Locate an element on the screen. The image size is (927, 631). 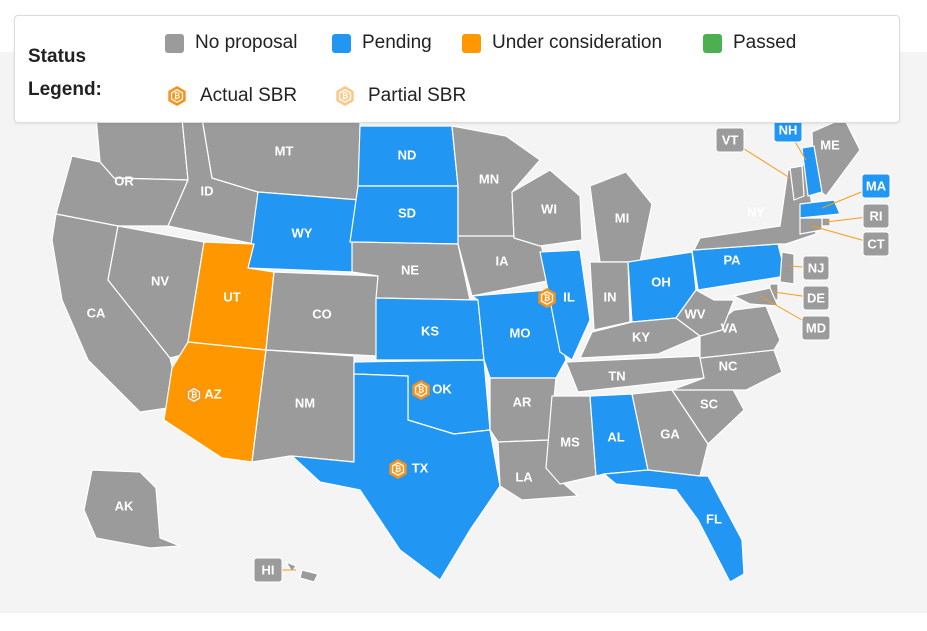
legend-item-pending: Pending is located at coordinates (382, 43).